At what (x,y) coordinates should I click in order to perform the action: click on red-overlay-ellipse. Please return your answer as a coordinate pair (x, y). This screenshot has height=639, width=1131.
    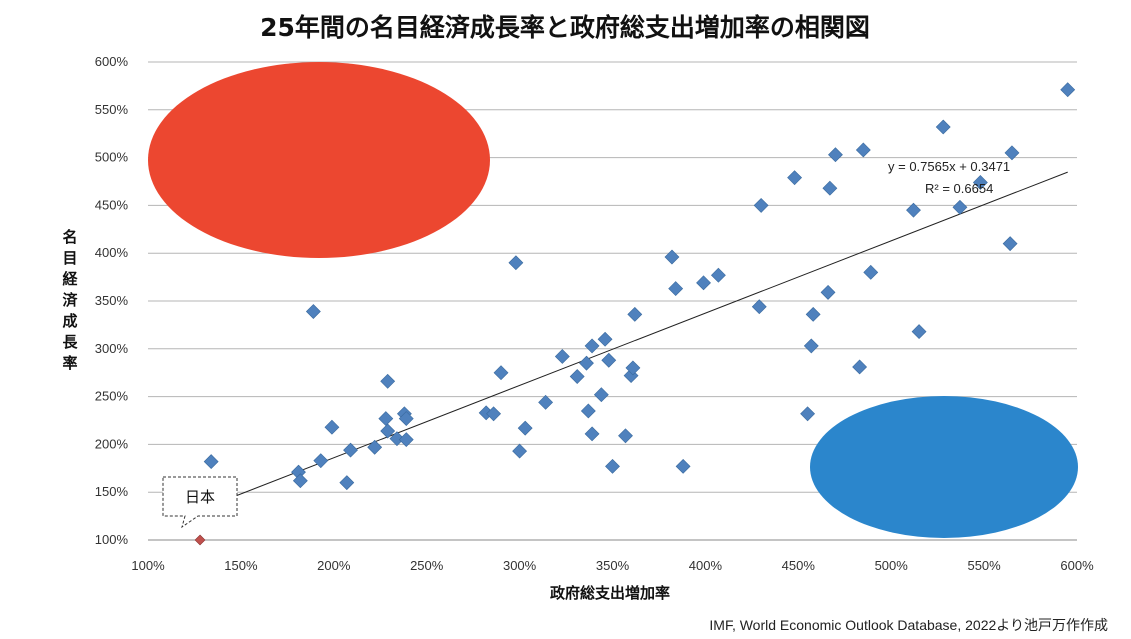
    Looking at the image, I should click on (319, 160).